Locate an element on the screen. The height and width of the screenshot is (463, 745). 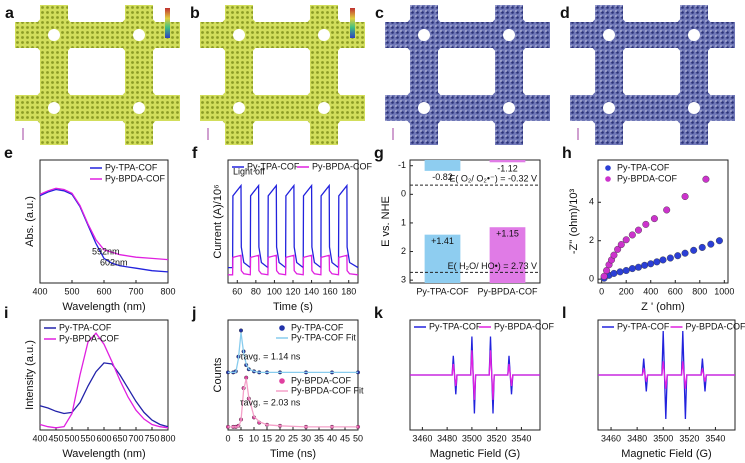
x-tick-label: 35 is located at coordinates (319, 438).